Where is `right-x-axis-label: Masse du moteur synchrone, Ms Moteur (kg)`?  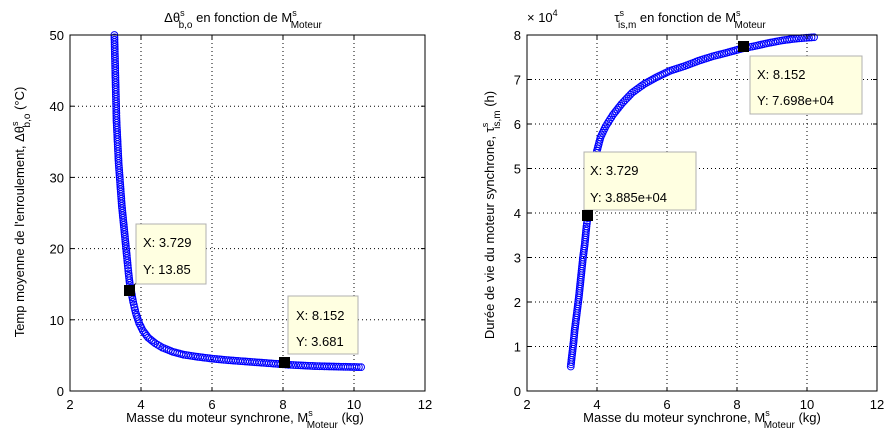 right-x-axis-label: Masse du moteur synchrone, Ms Moteur (kg) is located at coordinates (702, 419).